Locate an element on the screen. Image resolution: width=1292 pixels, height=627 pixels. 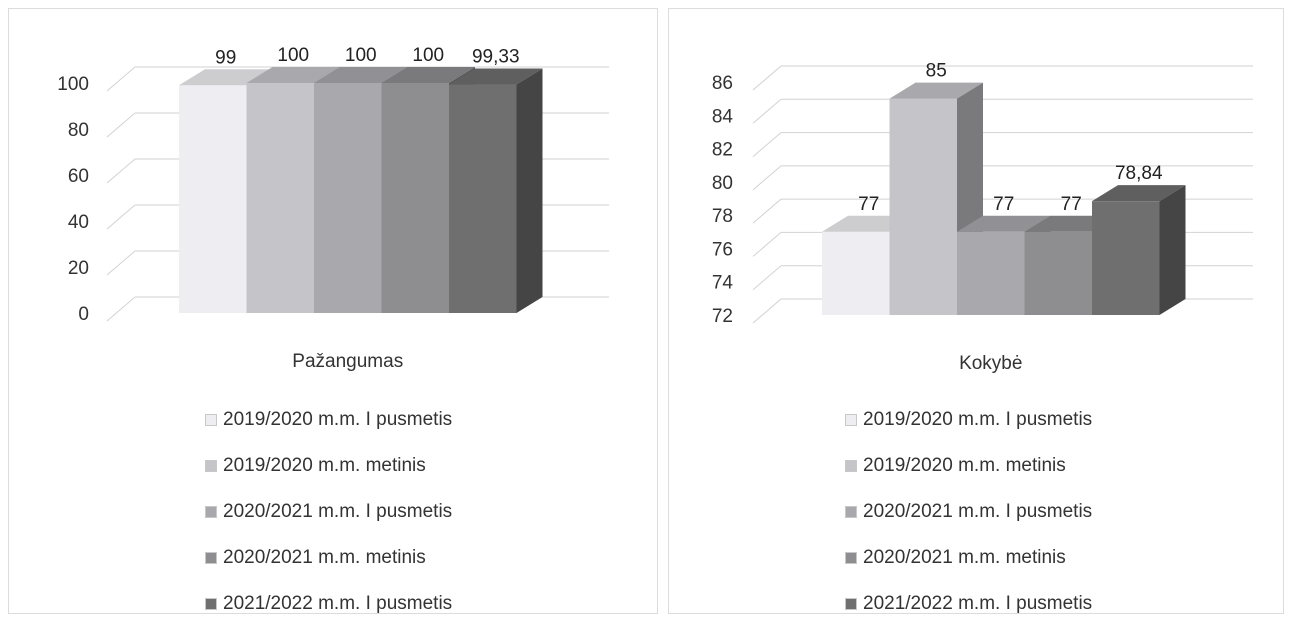
y-tick-label: 40 is located at coordinates (78, 222).